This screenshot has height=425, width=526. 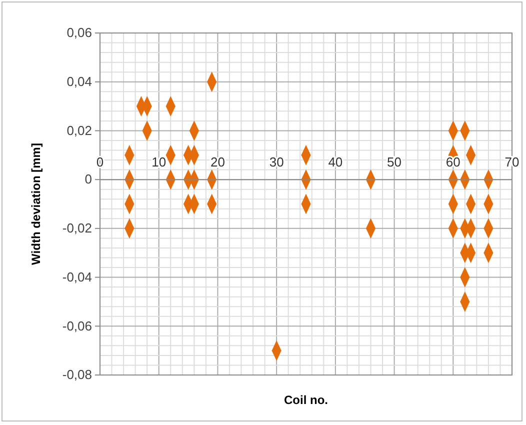 What do you see at coordinates (306, 400) in the screenshot?
I see `x-axis-title: Coil no.` at bounding box center [306, 400].